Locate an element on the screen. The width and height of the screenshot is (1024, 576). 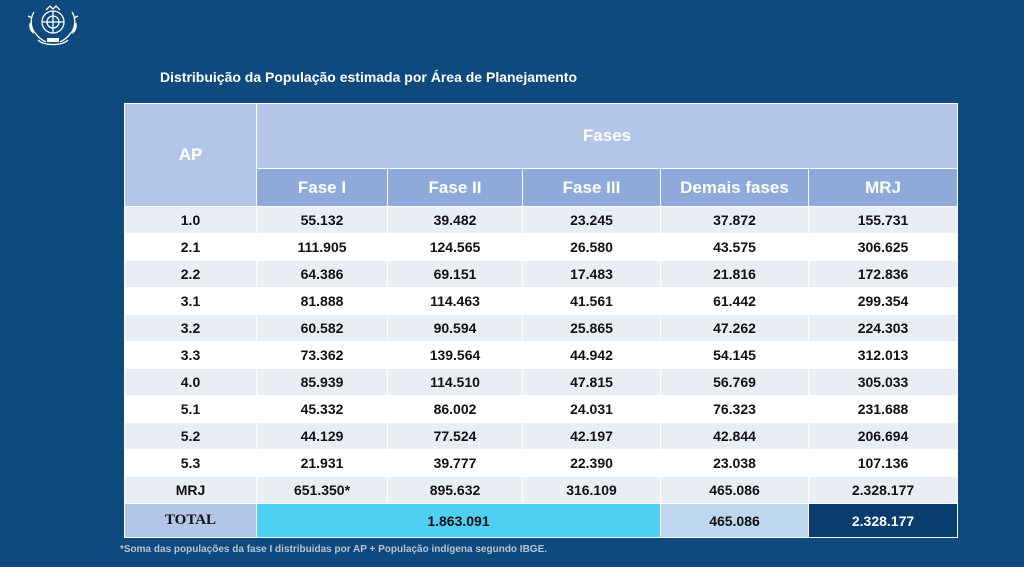
table-row: 5.1 45.332 86.002 24.031 76.323 231.688 is located at coordinates (541, 409).